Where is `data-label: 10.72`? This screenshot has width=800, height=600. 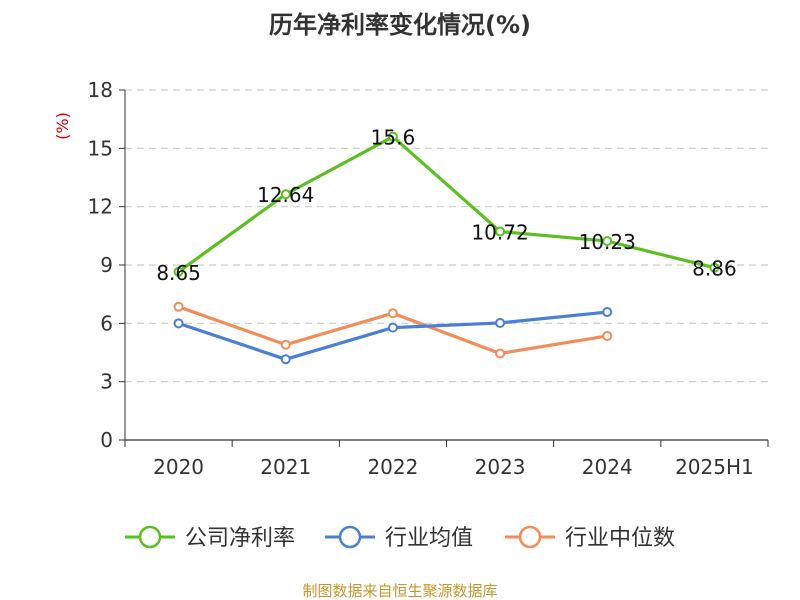 data-label: 10.72 is located at coordinates (499, 233).